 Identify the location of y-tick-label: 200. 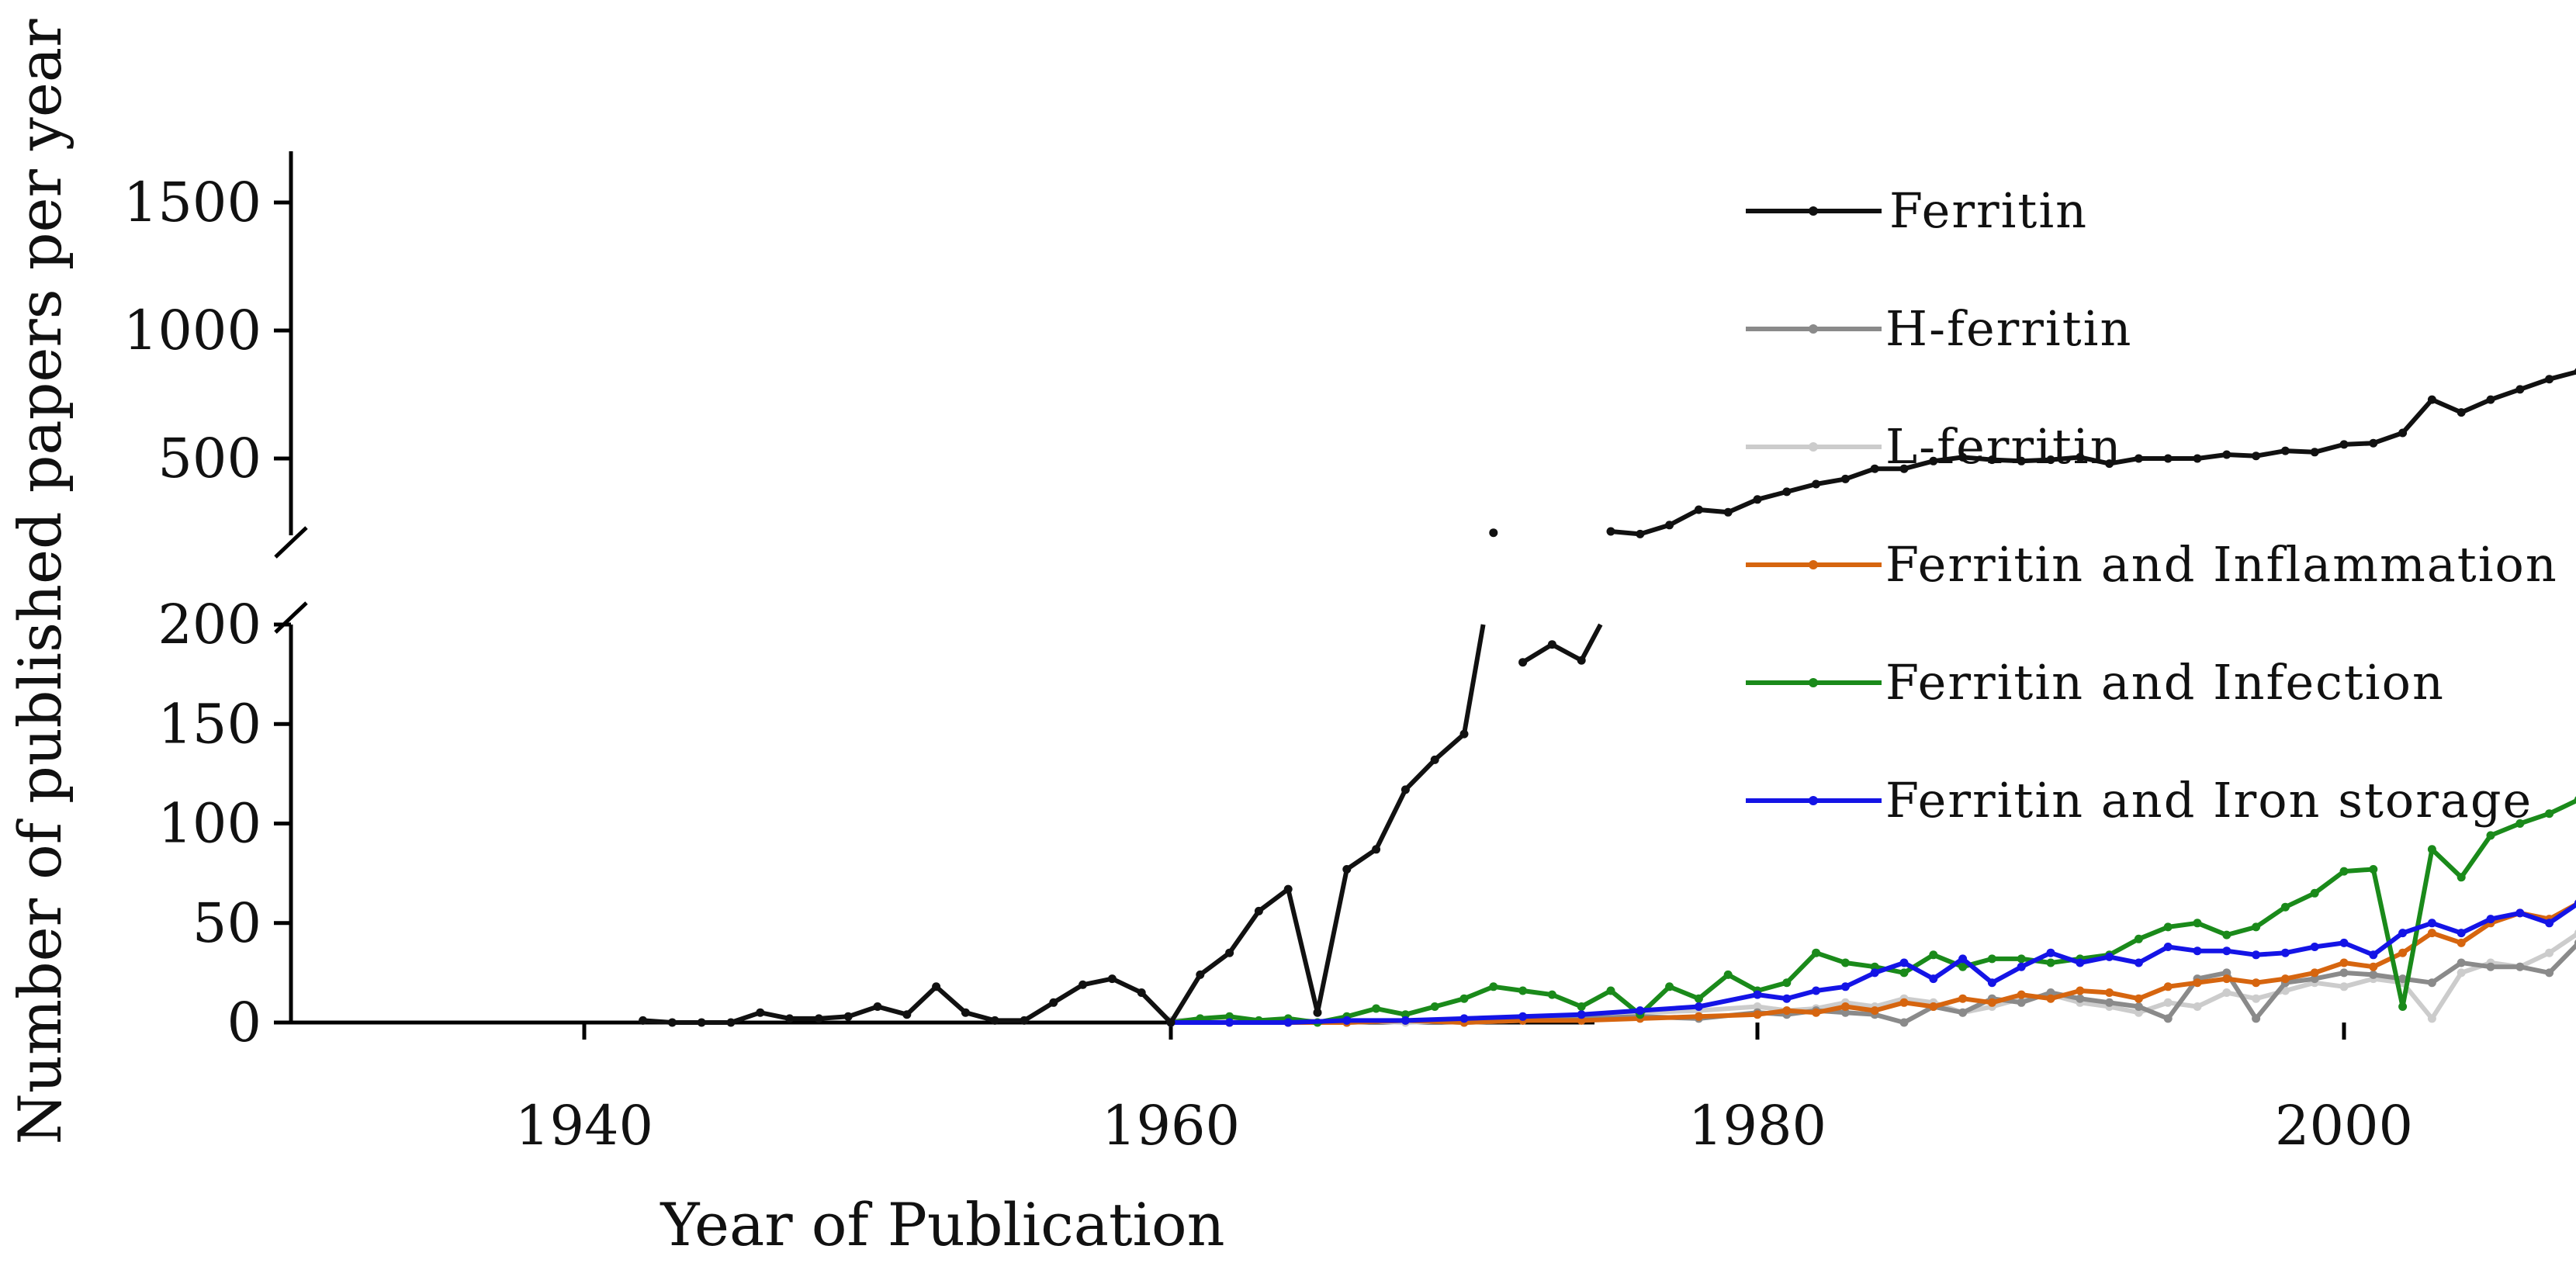
(209, 624).